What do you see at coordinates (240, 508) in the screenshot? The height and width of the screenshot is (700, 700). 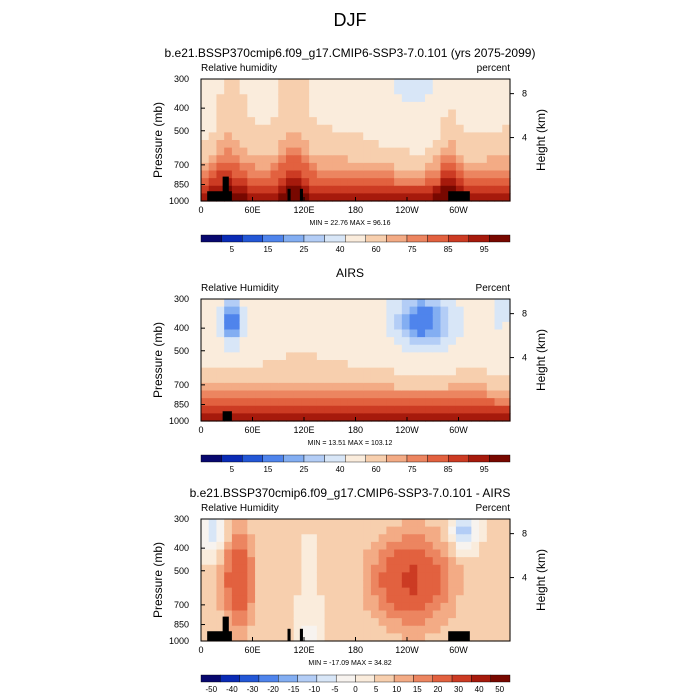 I see `panel-left-label-diff: Relative Humidity` at bounding box center [240, 508].